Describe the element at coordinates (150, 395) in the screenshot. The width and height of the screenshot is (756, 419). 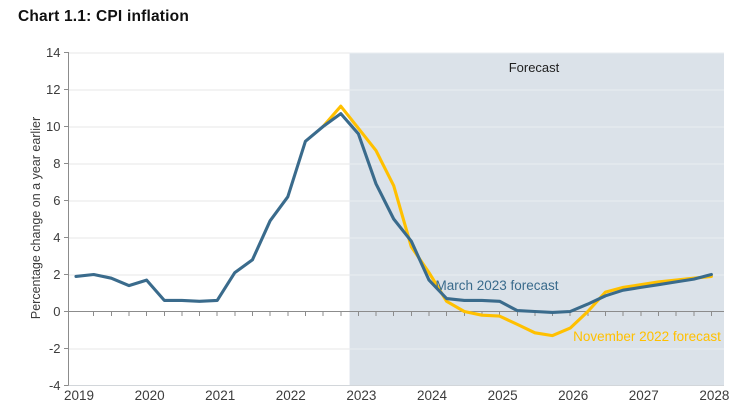
I see `x-tick-label-2020: 2020` at that location.